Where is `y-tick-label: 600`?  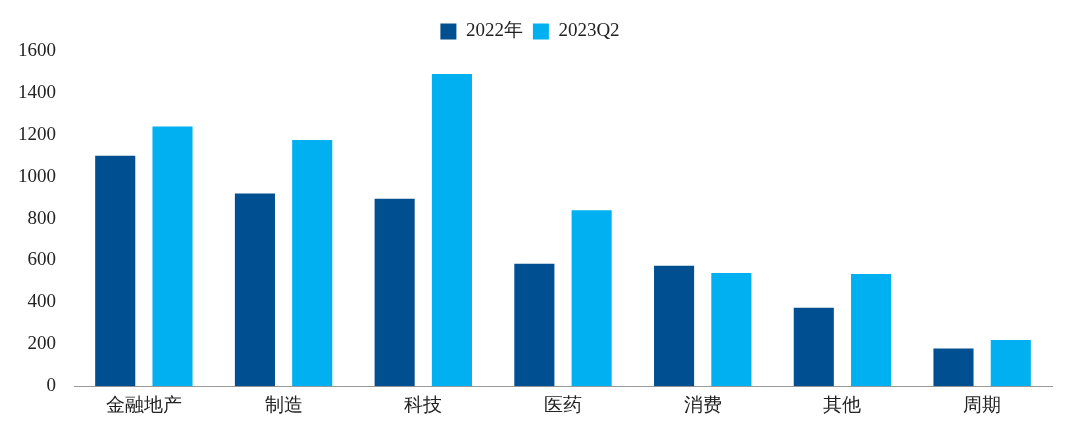
y-tick-label: 600 is located at coordinates (41, 259).